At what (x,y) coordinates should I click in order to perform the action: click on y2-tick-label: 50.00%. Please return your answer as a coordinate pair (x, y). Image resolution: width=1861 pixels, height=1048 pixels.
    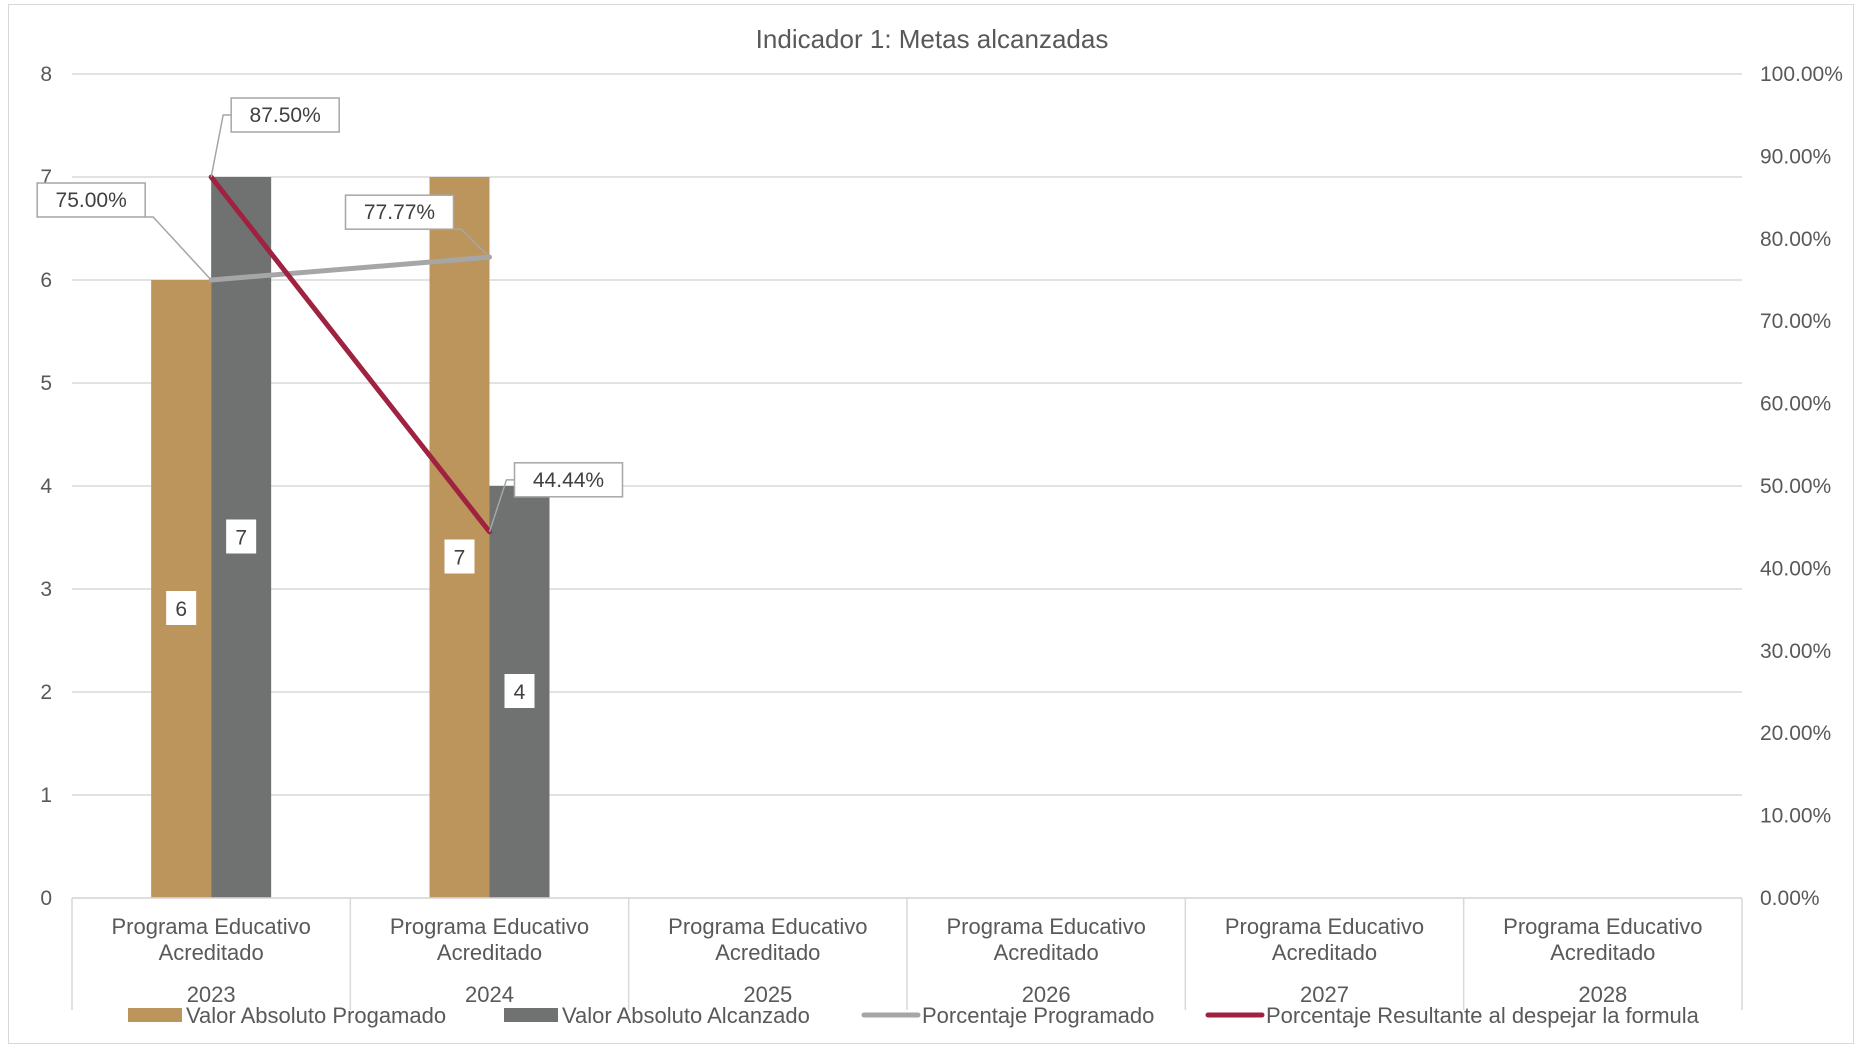
    Looking at the image, I should click on (1795, 486).